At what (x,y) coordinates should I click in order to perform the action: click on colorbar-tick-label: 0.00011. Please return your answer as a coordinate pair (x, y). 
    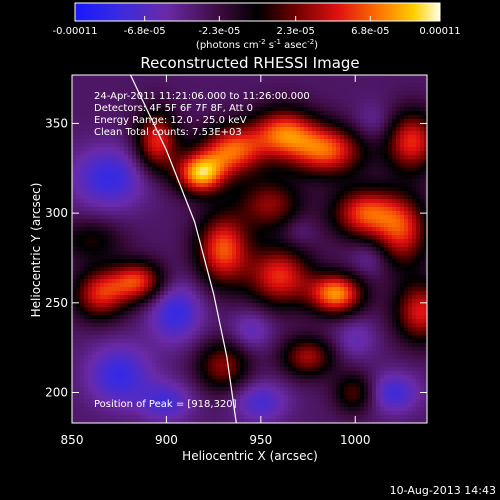
    Looking at the image, I should click on (439, 31).